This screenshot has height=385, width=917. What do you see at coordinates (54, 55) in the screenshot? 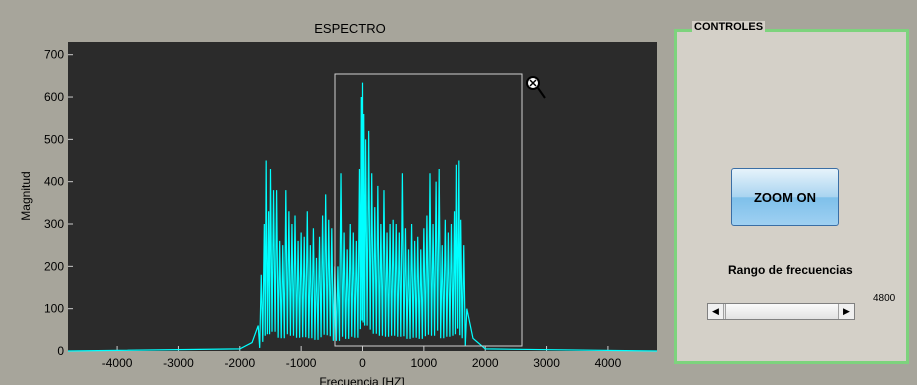
I see `y-tick-label: 700` at bounding box center [54, 55].